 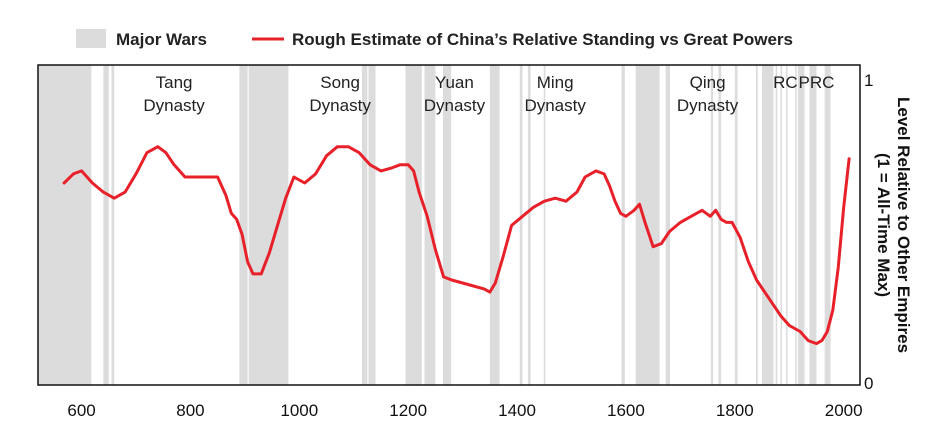 I want to click on dynasty-label-5-line-1: Qing, so click(x=708, y=82).